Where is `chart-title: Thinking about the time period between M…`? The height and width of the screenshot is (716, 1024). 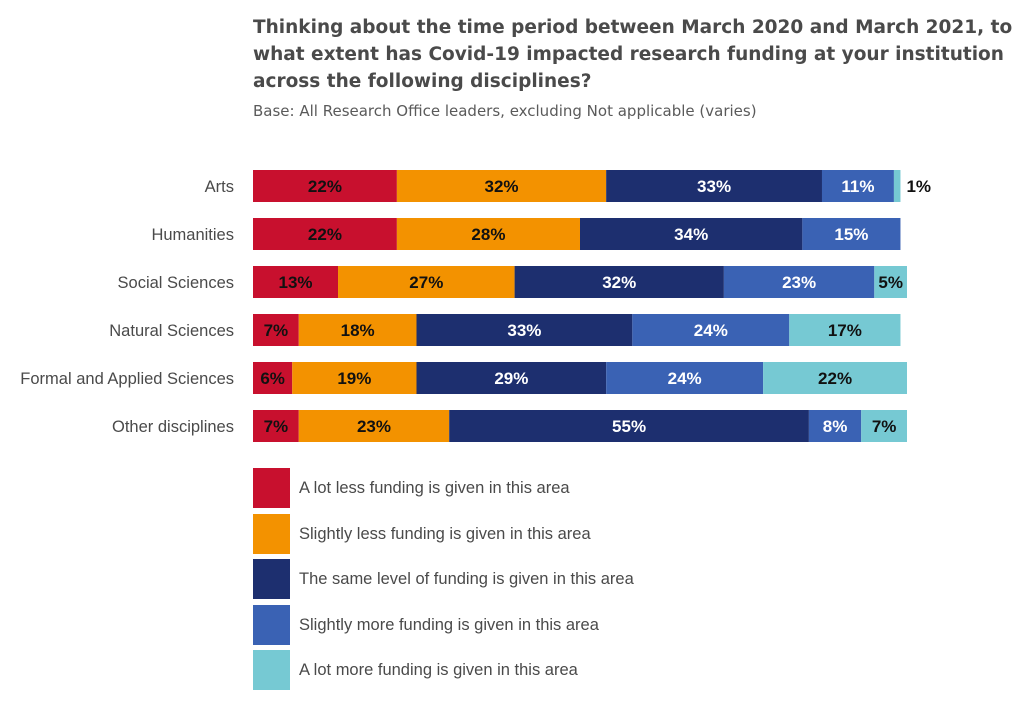
chart-title: Thinking about the time period between M… is located at coordinates (633, 54).